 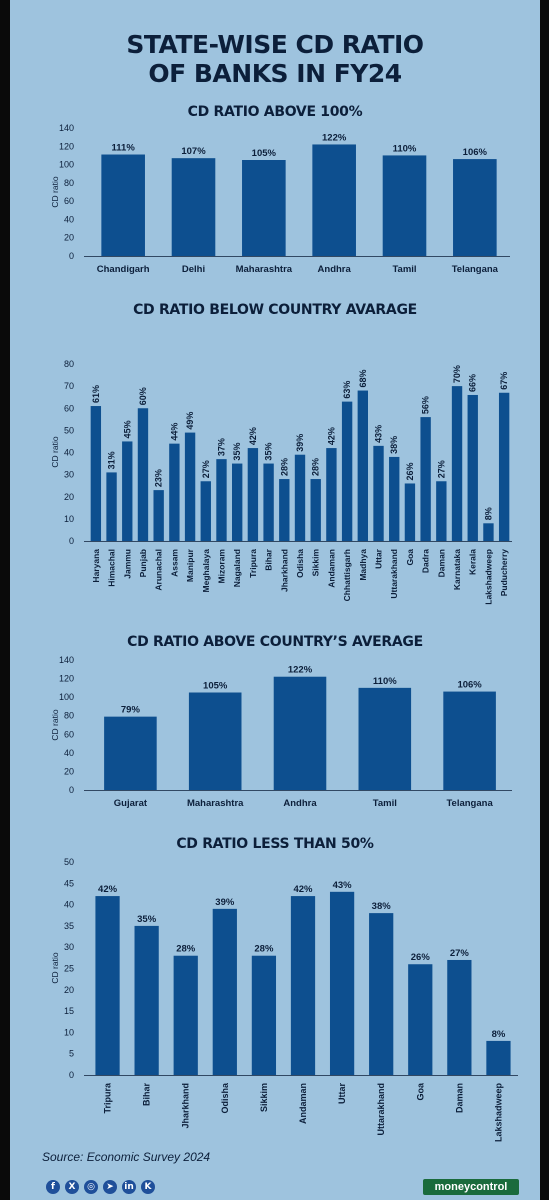 I want to click on data-label: 37%, so click(x=221, y=447).